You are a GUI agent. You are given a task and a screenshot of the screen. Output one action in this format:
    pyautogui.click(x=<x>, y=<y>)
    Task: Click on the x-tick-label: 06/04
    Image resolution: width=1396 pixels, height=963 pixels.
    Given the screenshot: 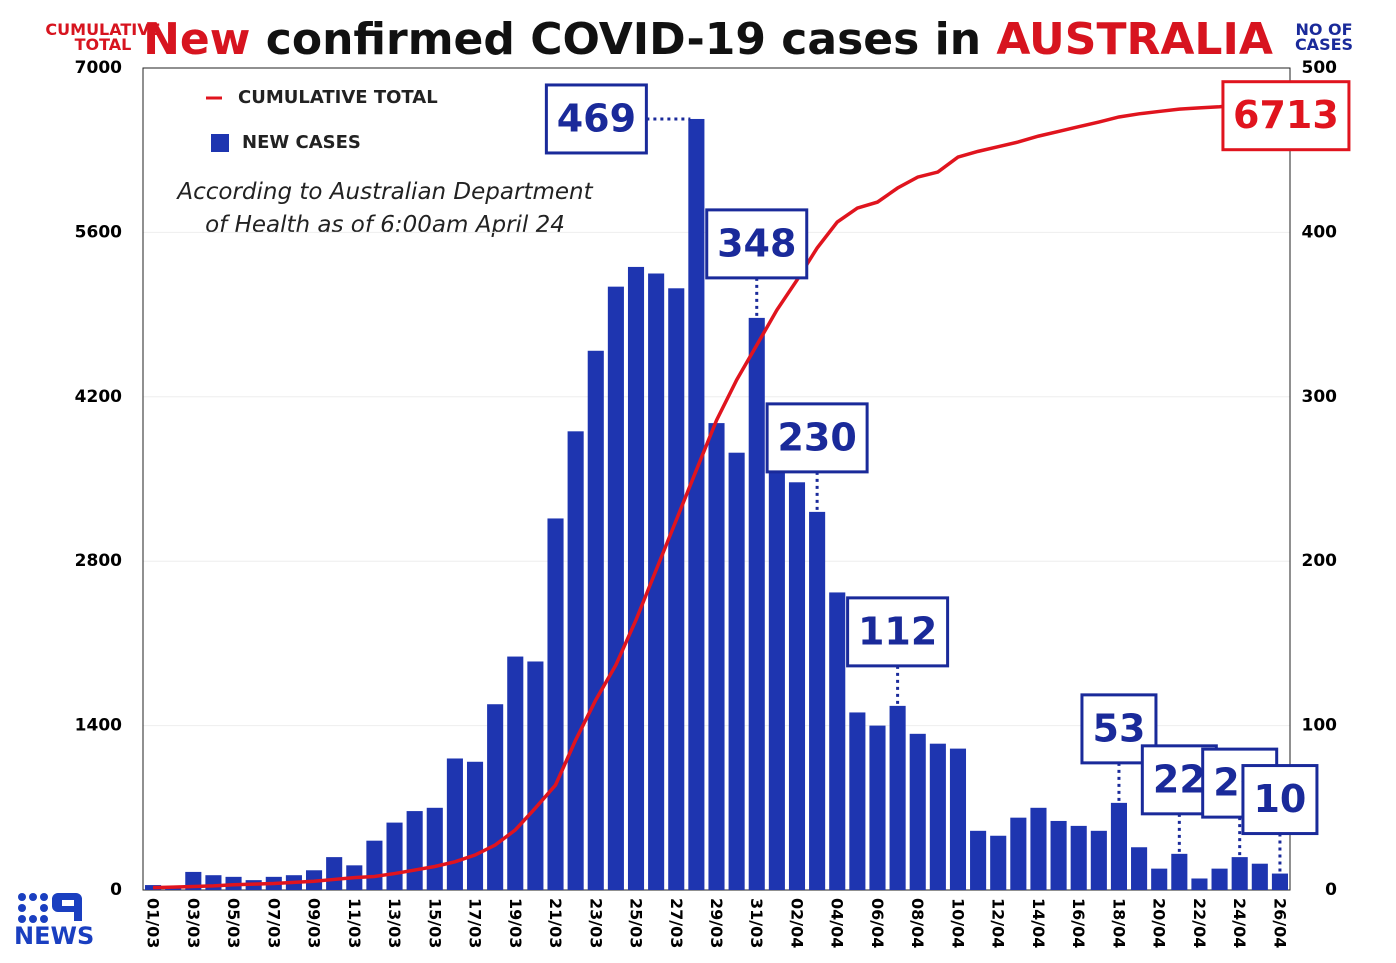 What is the action you would take?
    pyautogui.click(x=877, y=923)
    